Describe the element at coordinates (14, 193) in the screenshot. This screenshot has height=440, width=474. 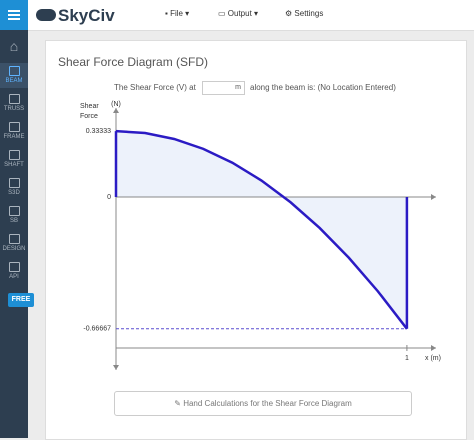
I see `sidebar-label: S3D` at that location.